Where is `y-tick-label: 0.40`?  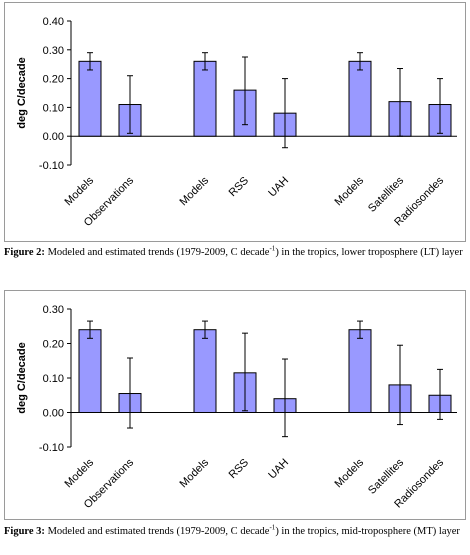 y-tick-label: 0.40 is located at coordinates (53, 22).